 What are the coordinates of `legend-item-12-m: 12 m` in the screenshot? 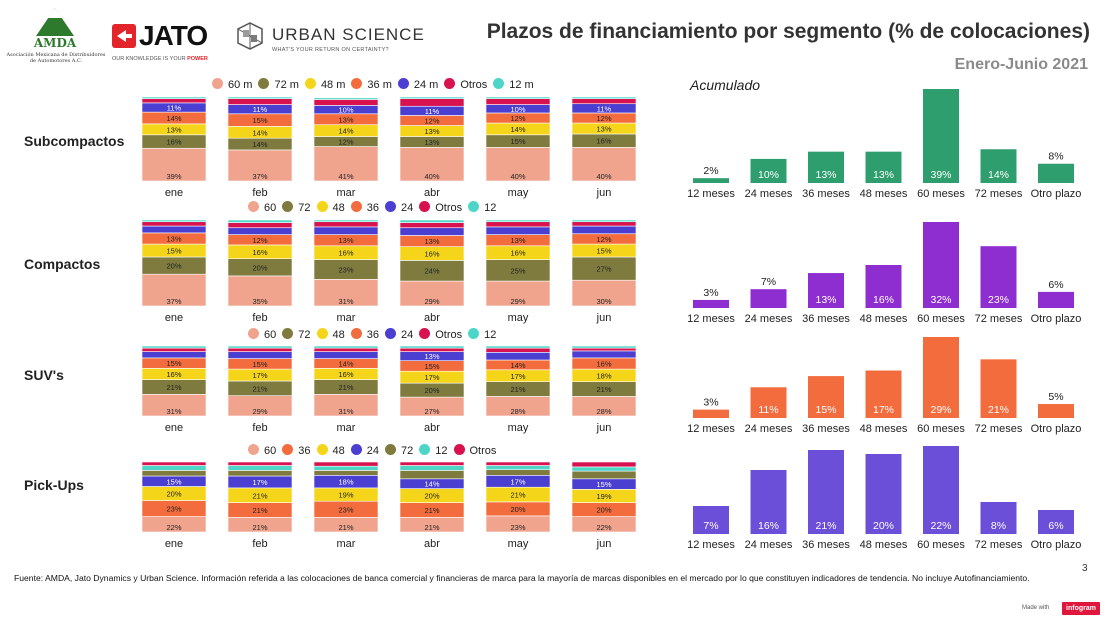 It's located at (513, 84).